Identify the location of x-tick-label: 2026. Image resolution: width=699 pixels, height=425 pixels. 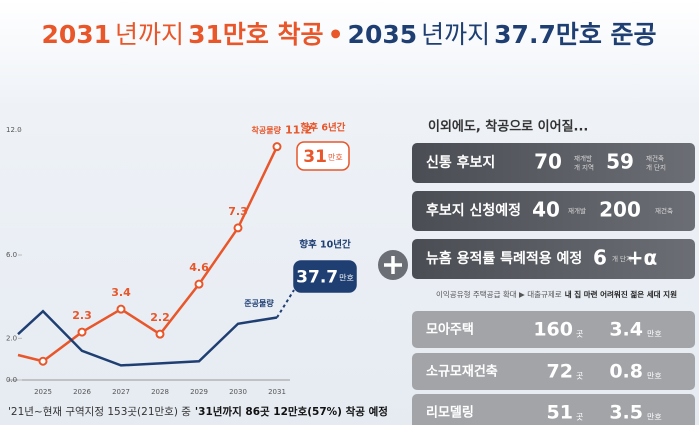
(82, 392).